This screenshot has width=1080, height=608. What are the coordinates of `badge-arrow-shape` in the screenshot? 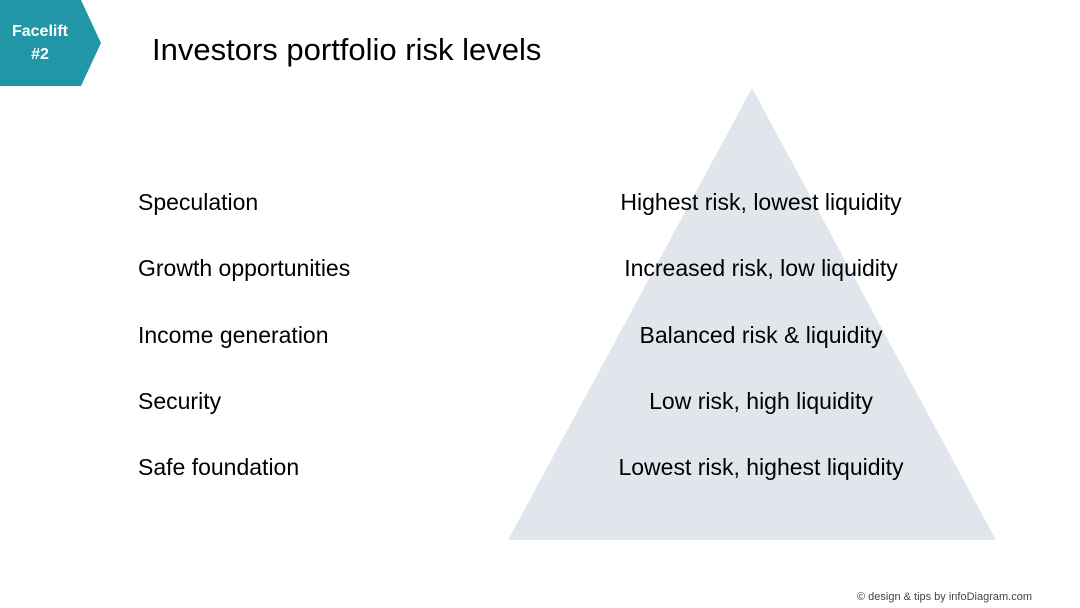 It's located at (50, 43).